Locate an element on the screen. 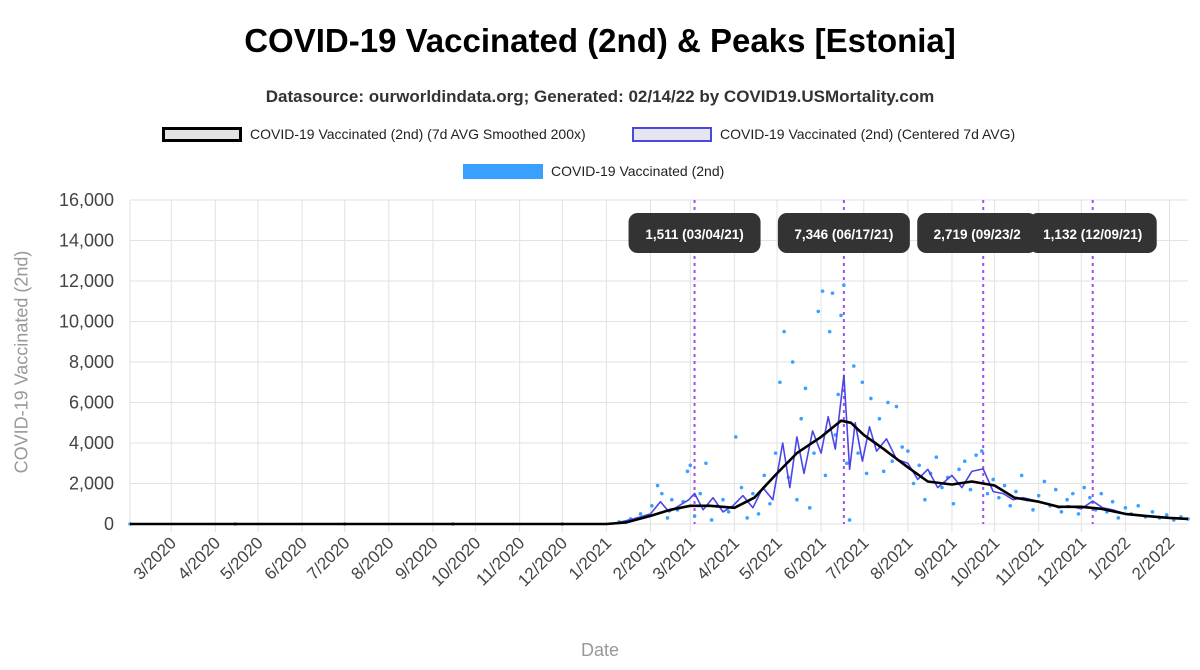 This screenshot has width=1200, height=670. peak-label-text: 2,719 (09/23/2 is located at coordinates (977, 234).